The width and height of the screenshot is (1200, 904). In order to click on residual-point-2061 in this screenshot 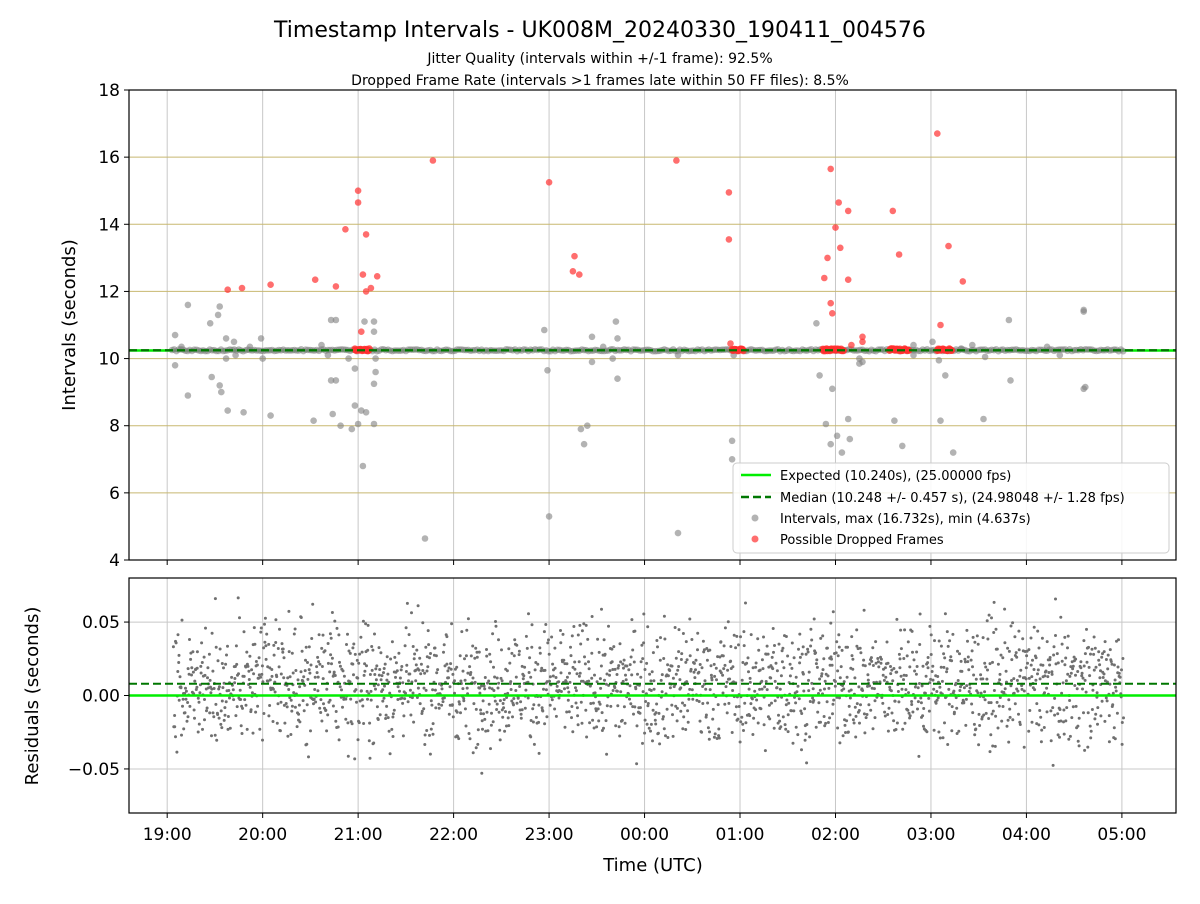, I will do `click(1092, 649)`.